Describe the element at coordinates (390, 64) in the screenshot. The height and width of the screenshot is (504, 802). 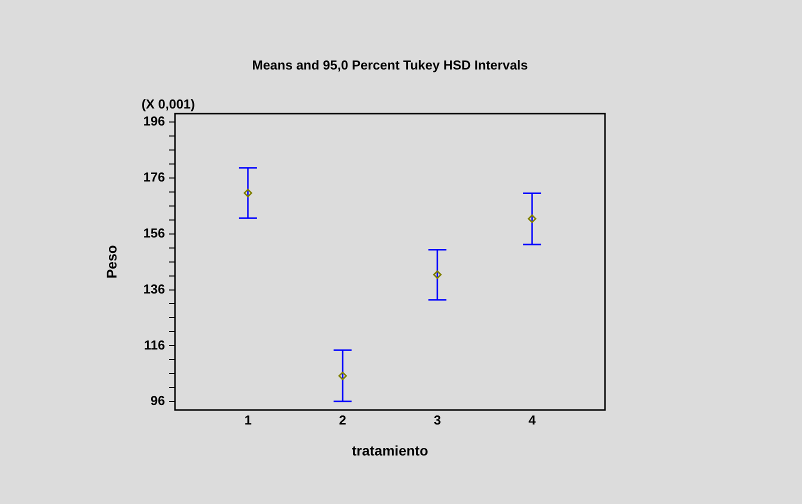
I see `chart-title: Means and 95,0 Percent Tukey HSD Intervals` at that location.